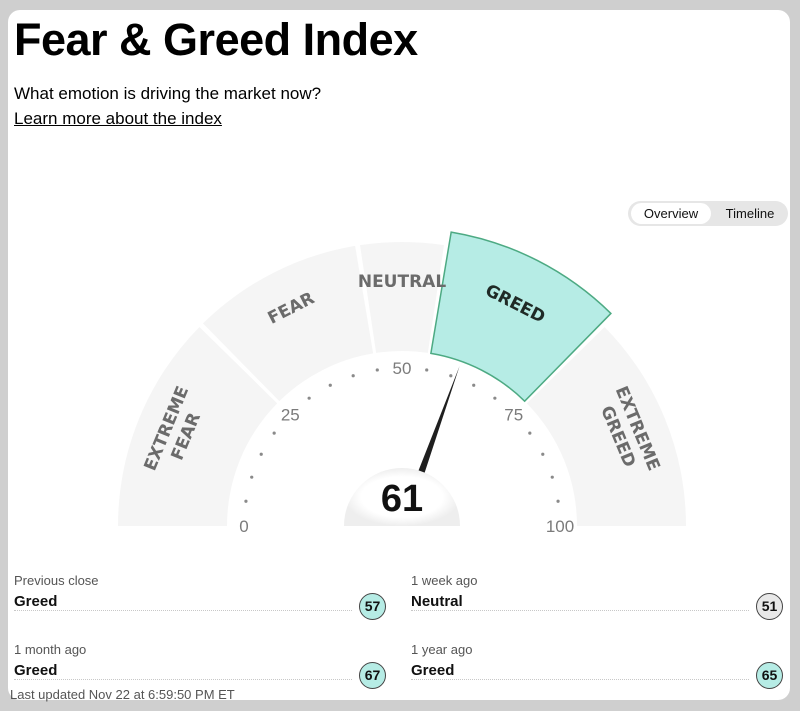 This screenshot has width=800, height=711. What do you see at coordinates (288, 323) in the screenshot?
I see `gauge-segment-fear` at bounding box center [288, 323].